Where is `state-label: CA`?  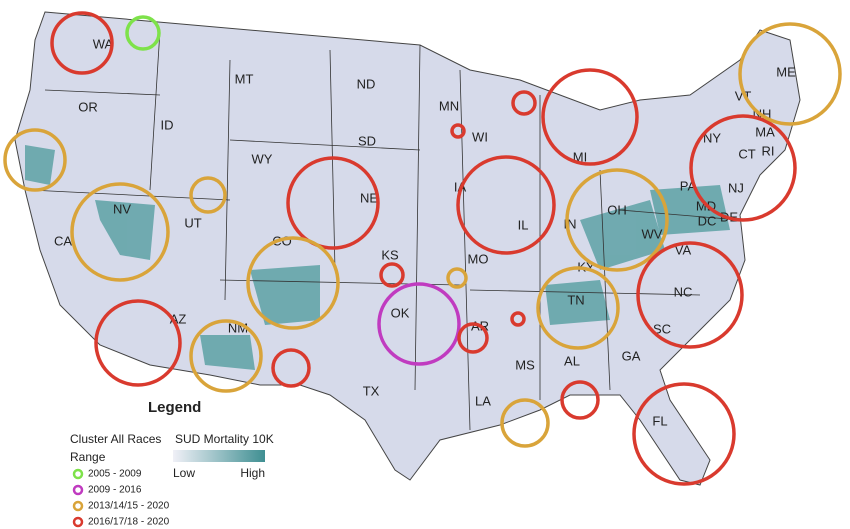
state-label: CA is located at coordinates (63, 240).